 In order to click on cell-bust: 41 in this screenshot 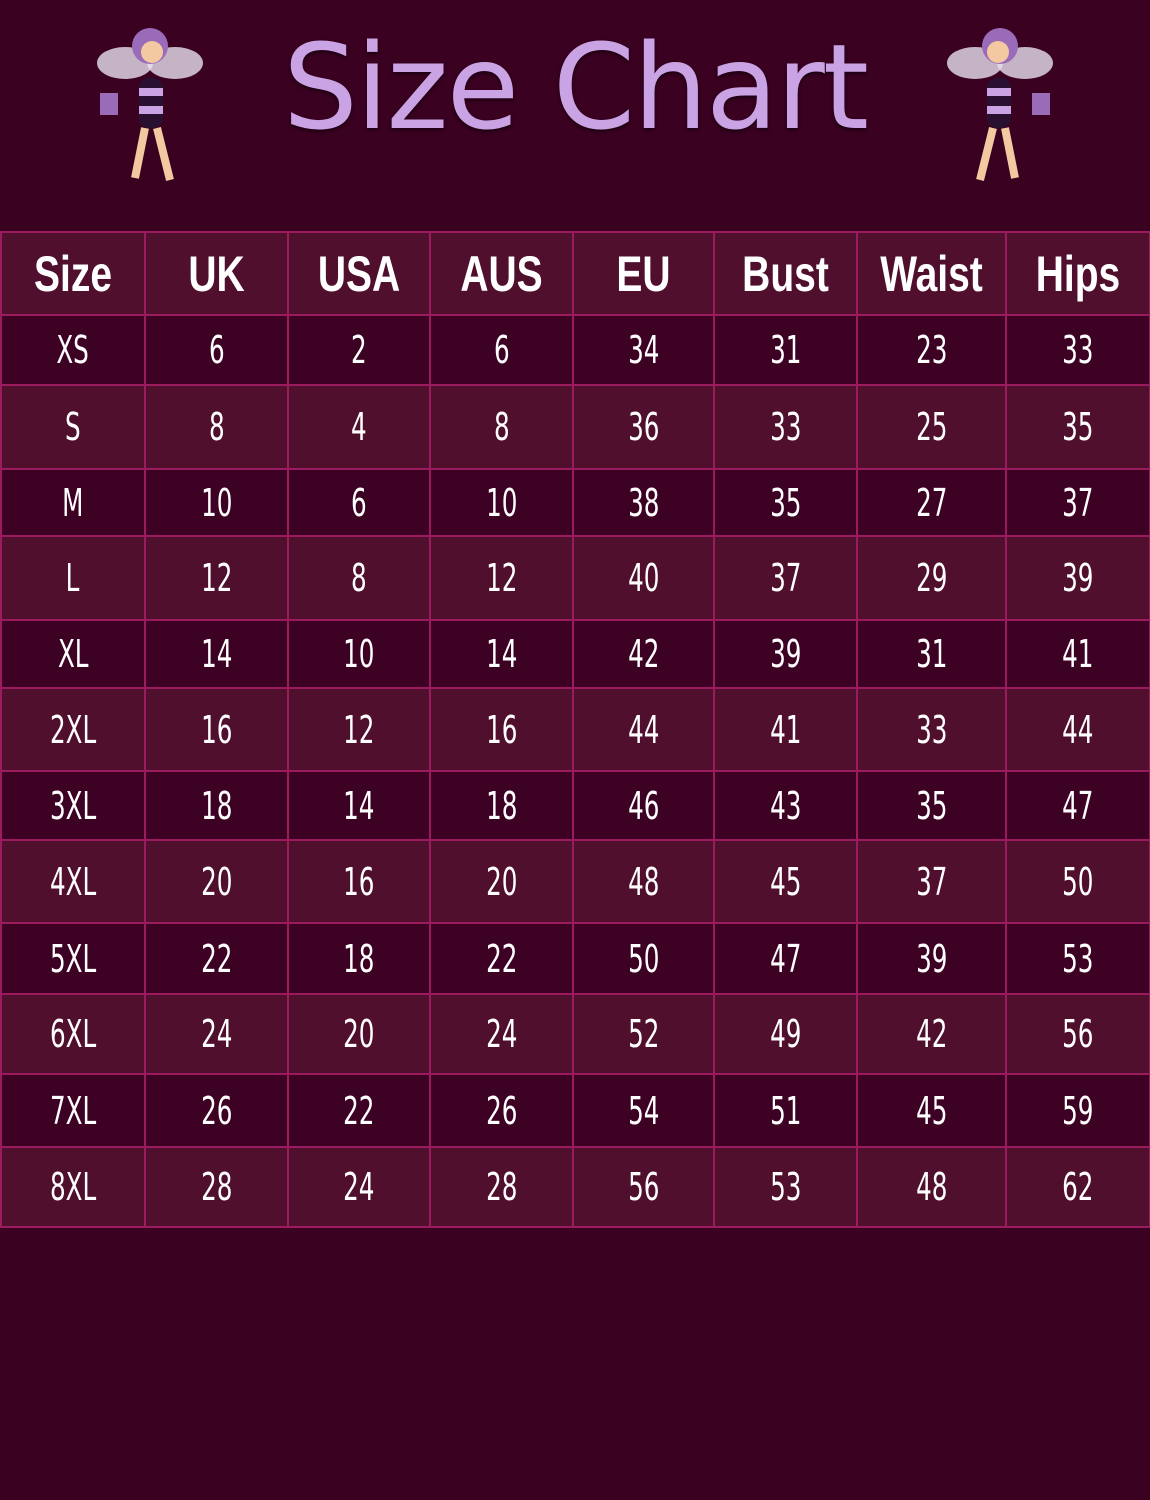, I will do `click(785, 729)`.